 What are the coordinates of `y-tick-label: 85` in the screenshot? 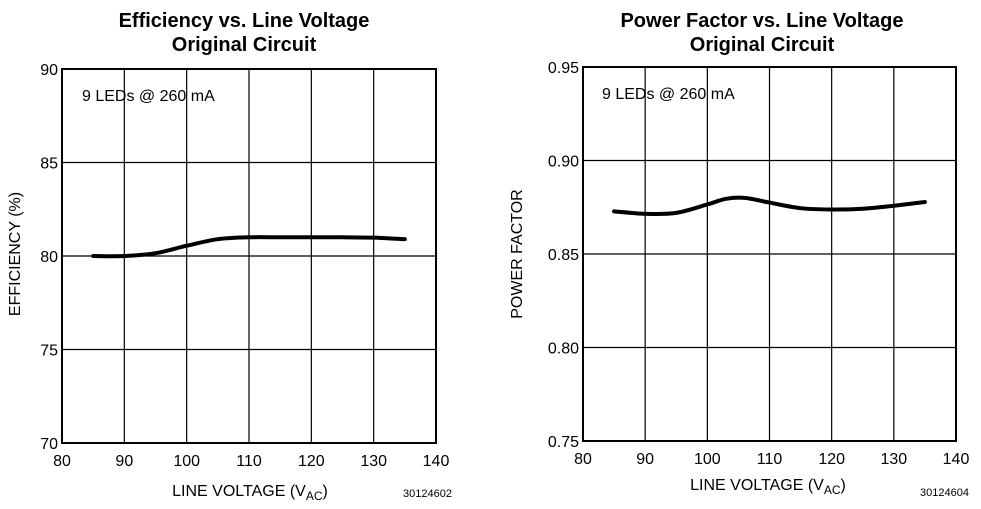 It's located at (49, 164).